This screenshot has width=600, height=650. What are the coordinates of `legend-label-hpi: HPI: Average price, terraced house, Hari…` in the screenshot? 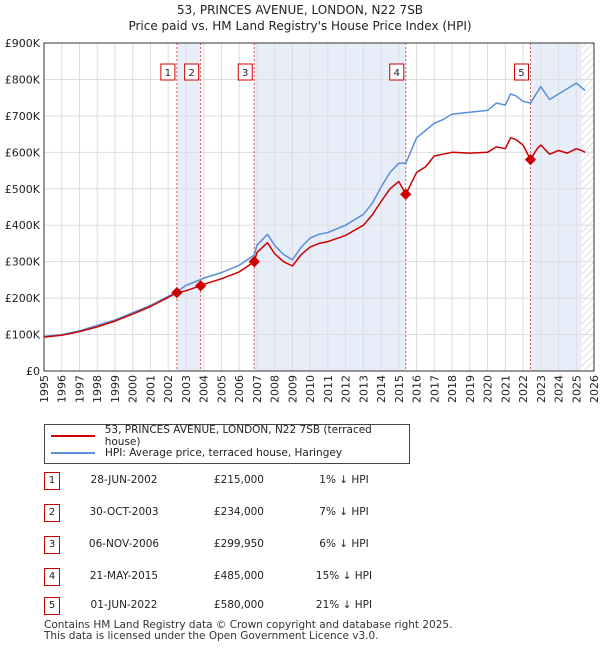 It's located at (224, 453).